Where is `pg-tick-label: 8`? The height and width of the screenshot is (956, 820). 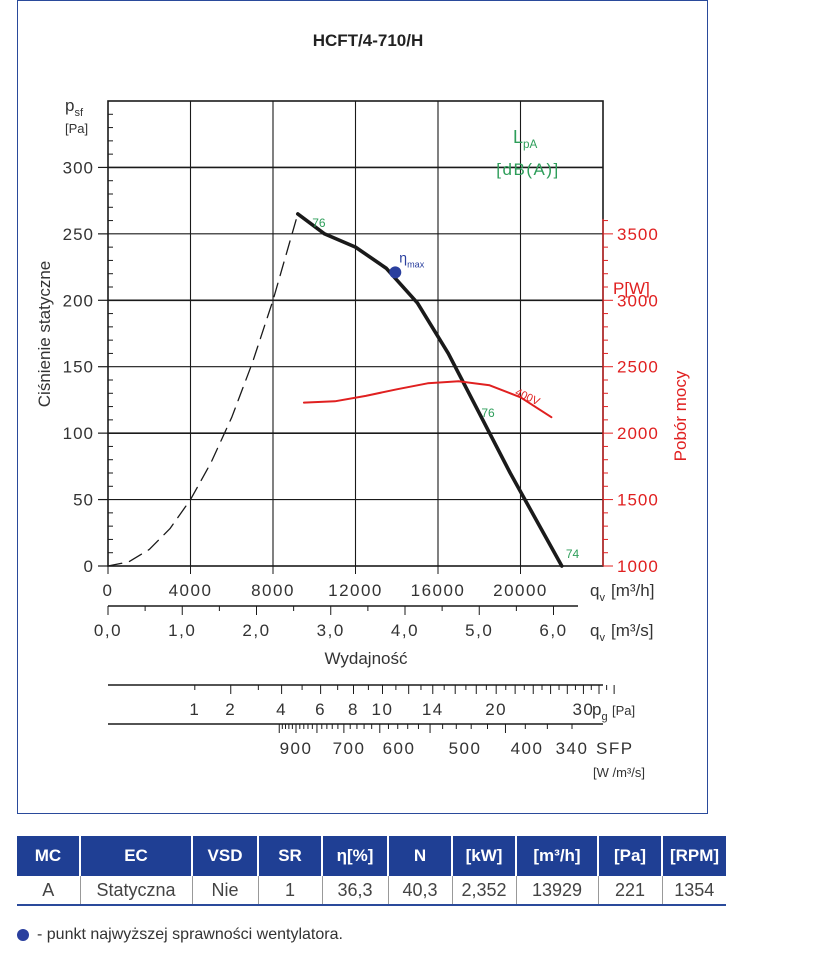 pg-tick-label: 8 is located at coordinates (353, 709).